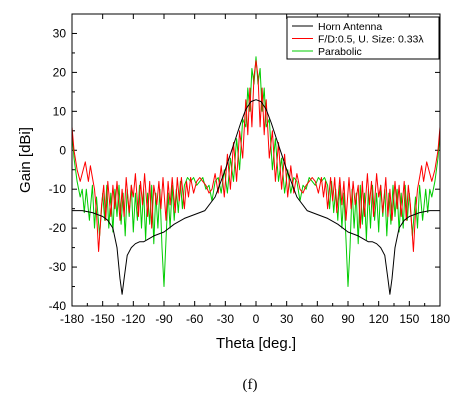 This screenshot has width=474, height=412. I want to click on x-tick-label: 60, so click(318, 319).